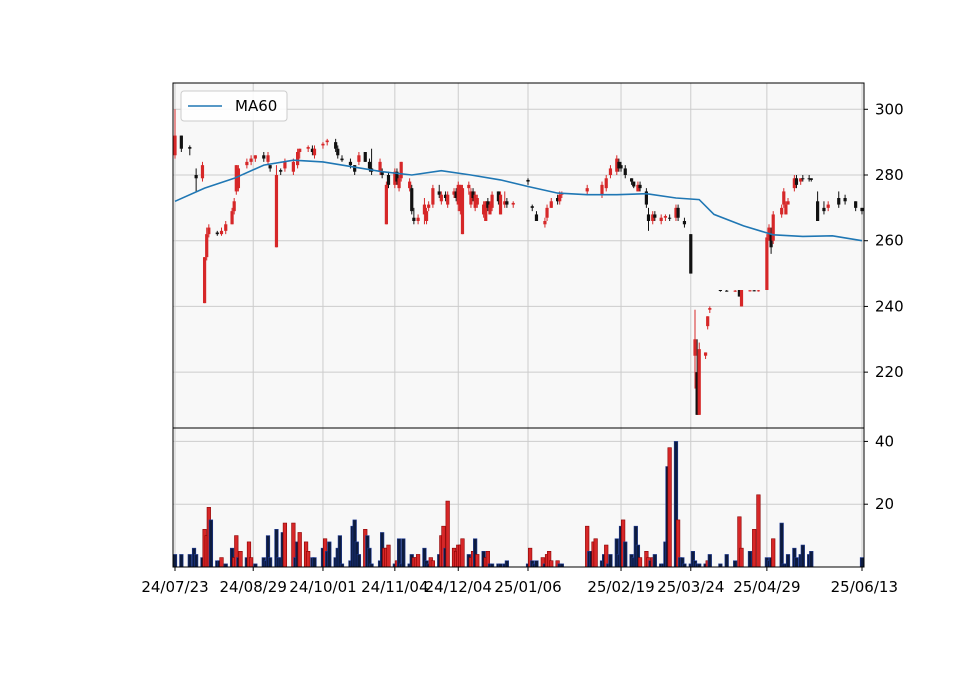  I want to click on x-tick-label: 24/10/01, so click(322, 587).